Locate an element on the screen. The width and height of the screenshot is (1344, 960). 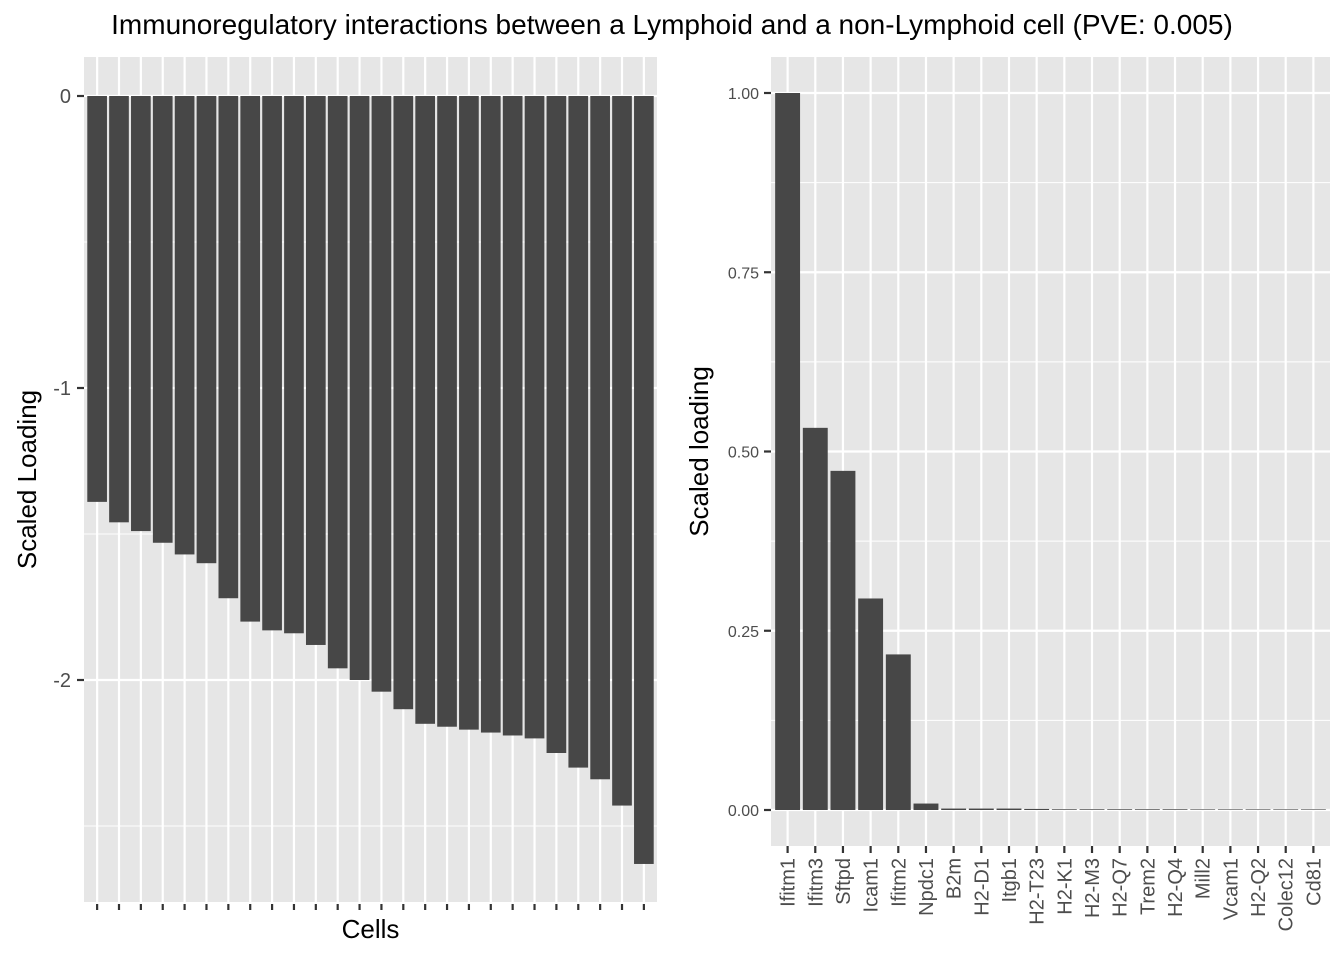
right-x-tick-label: H2-T23 is located at coordinates (1038, 891).